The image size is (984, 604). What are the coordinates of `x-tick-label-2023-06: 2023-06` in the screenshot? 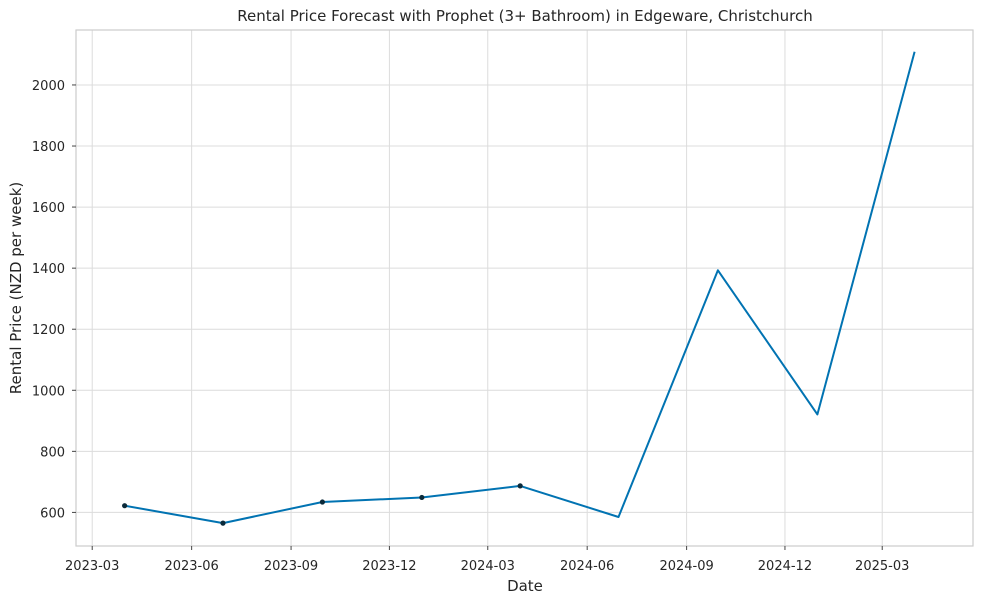 It's located at (191, 566).